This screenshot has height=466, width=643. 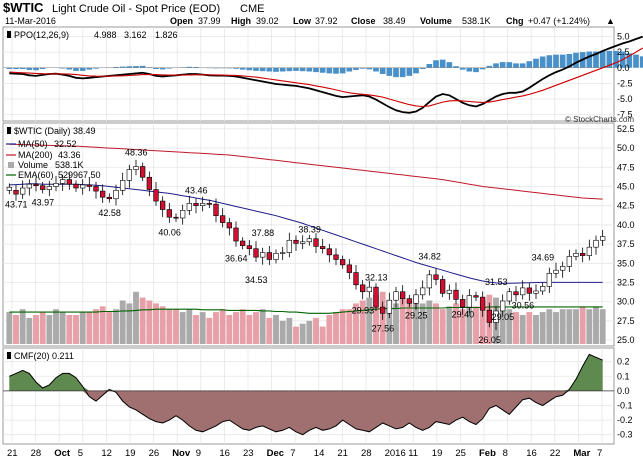 I want to click on price-annotation: 26.05, so click(x=489, y=340).